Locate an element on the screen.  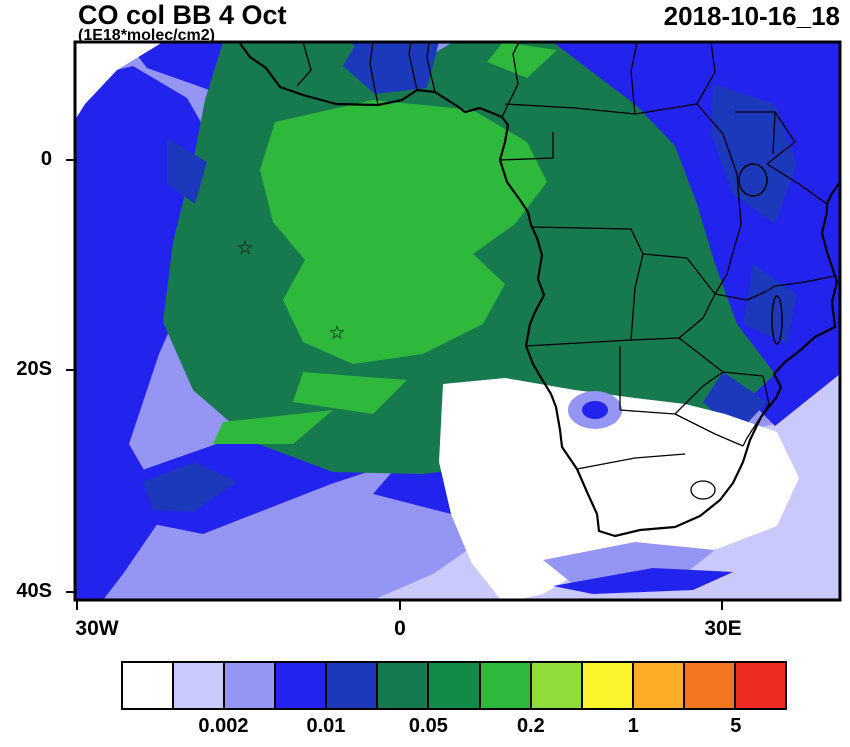
y-tick-label-20s: 20S is located at coordinates (34, 369).